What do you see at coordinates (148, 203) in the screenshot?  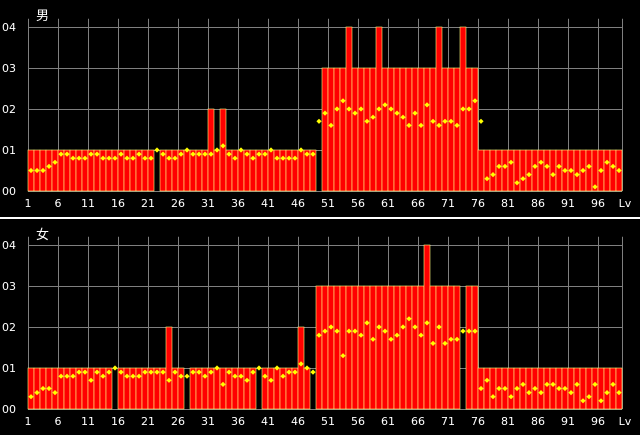 I see `male-x-tick-label: 21` at bounding box center [148, 203].